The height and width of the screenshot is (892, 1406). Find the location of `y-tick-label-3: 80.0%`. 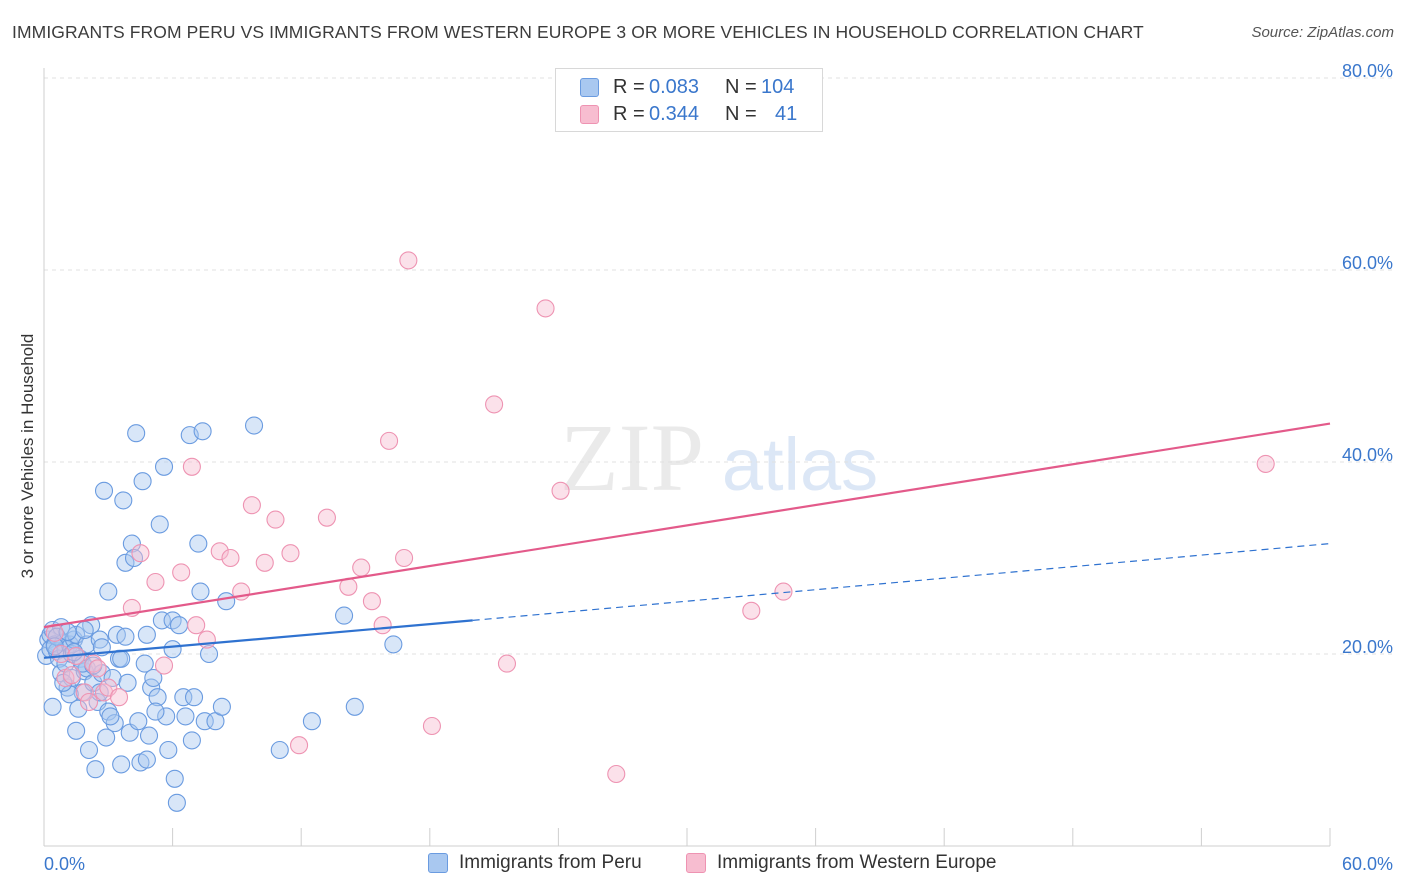

y-tick-label-3: 80.0% is located at coordinates (1367, 71).